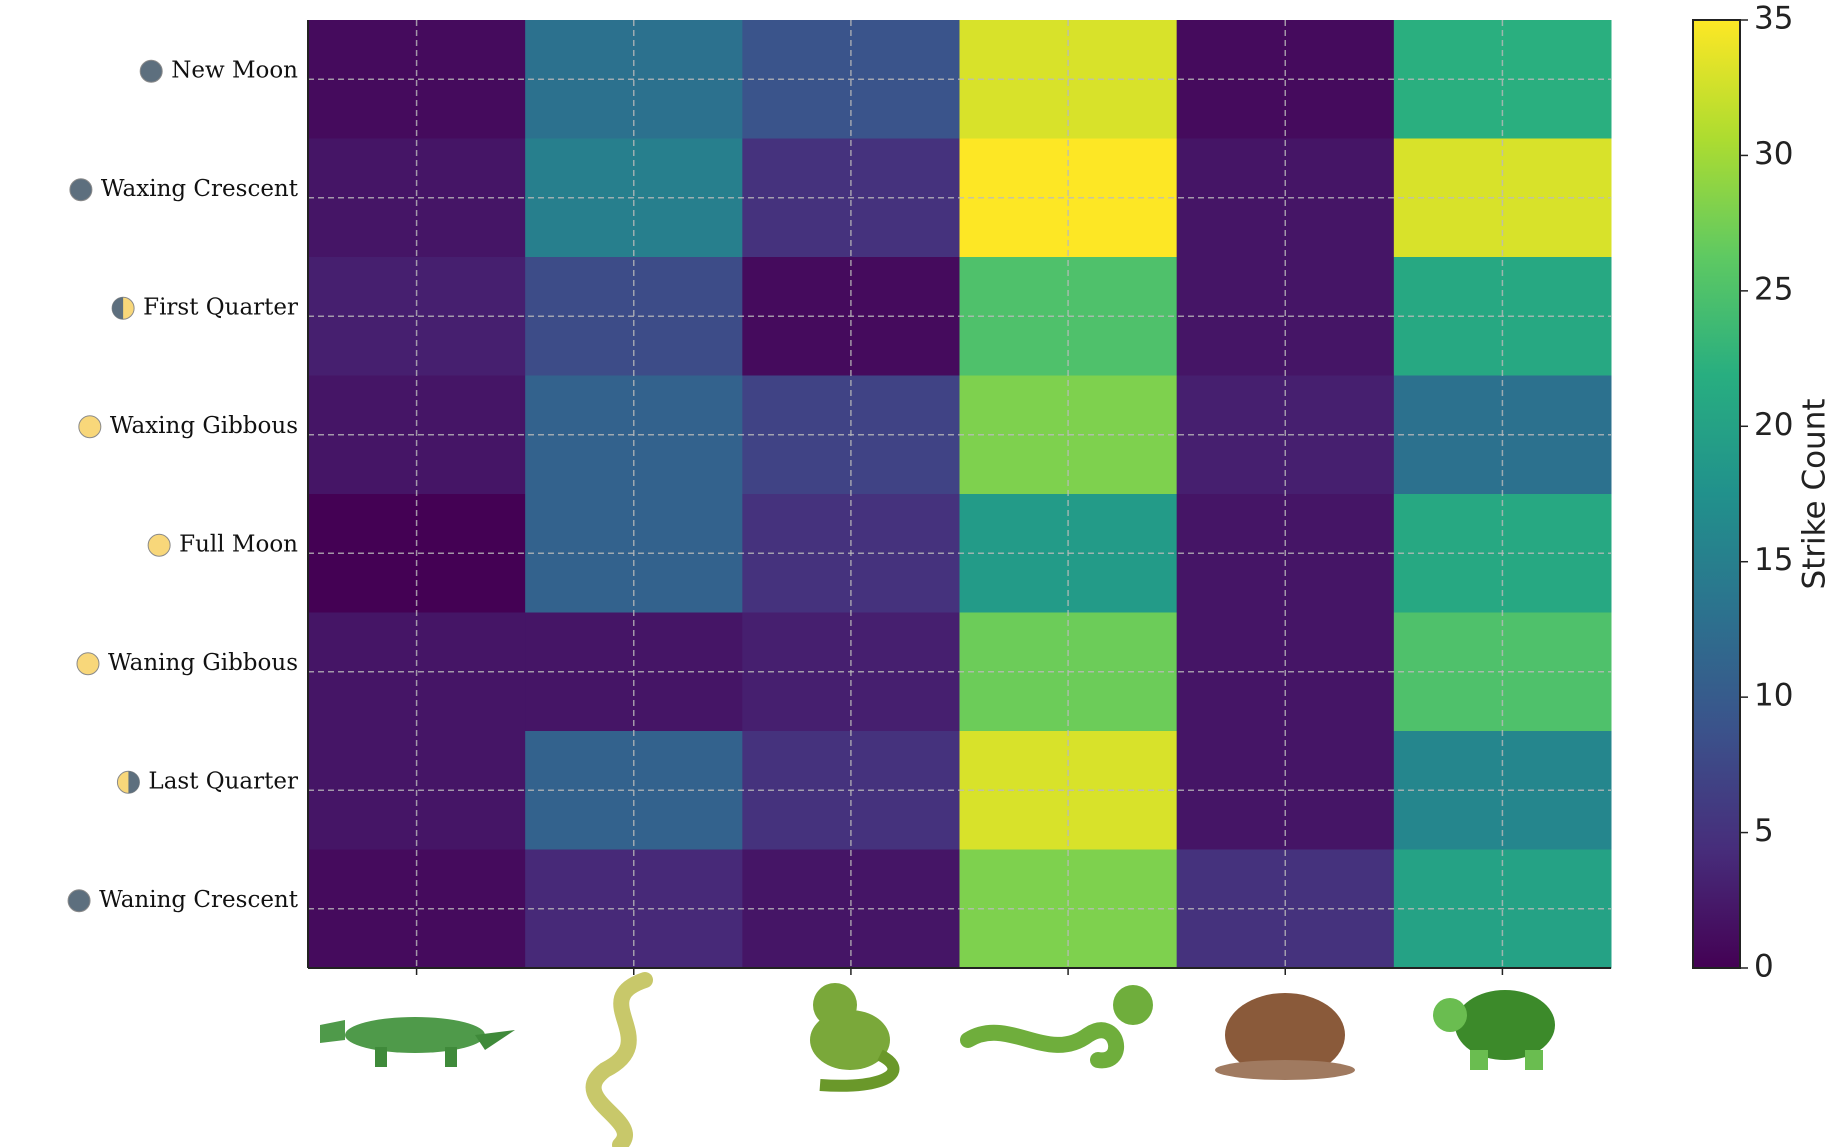  I want to click on colorbar-tick-label: 10, so click(1773, 696).